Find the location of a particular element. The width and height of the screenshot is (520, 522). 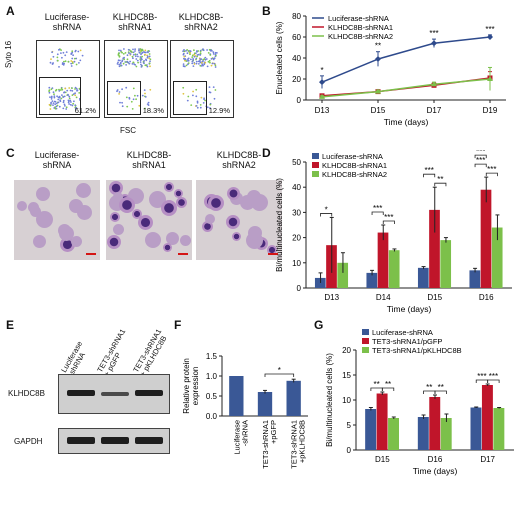

chart-b-significance: ** is located at coordinates (378, 46).